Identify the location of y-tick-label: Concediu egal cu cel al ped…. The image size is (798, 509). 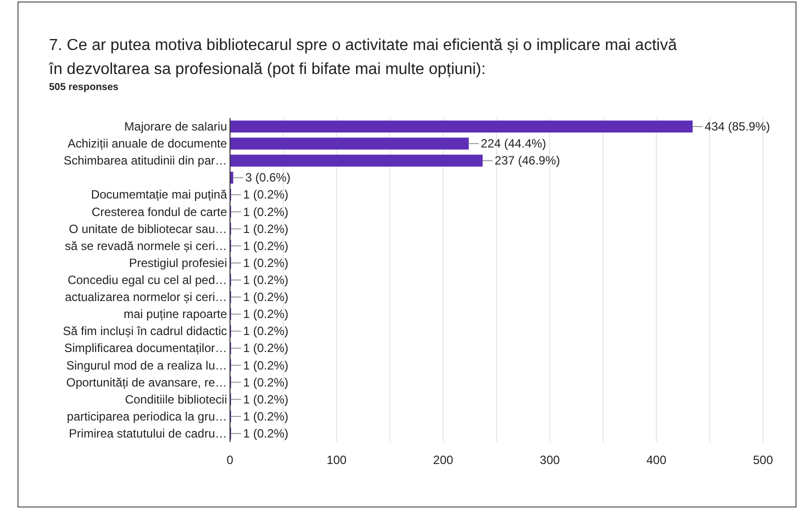
(147, 280).